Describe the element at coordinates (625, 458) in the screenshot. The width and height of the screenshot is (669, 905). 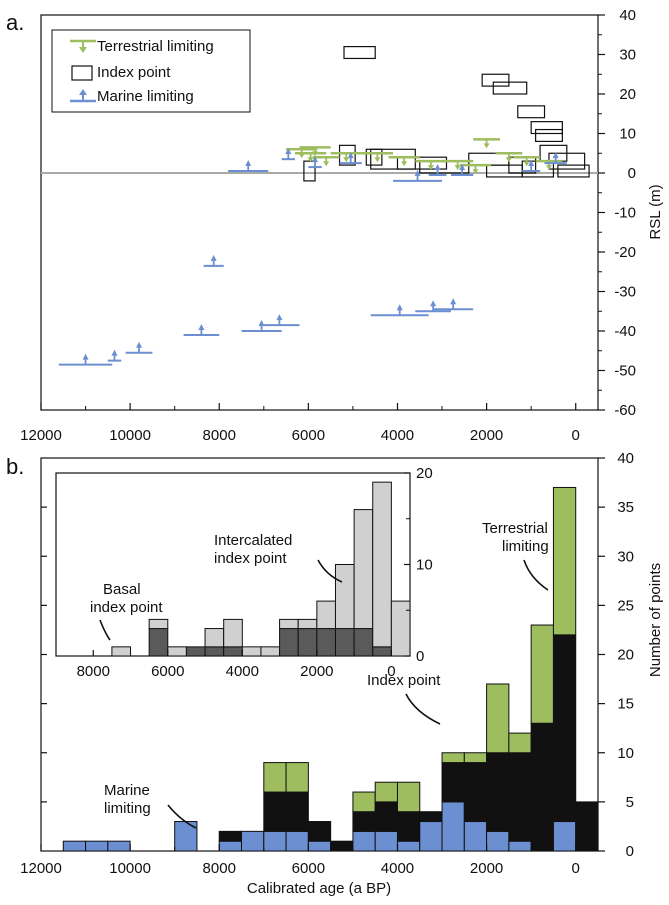
I see `panel-b-ytick-label: 40` at that location.